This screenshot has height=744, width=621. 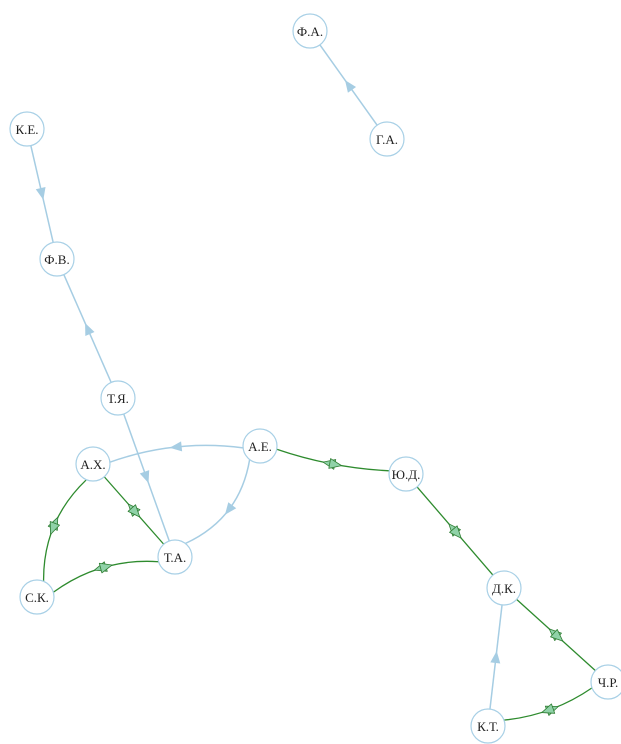 I want to click on node-fa: Ф.А., so click(x=310, y=31).